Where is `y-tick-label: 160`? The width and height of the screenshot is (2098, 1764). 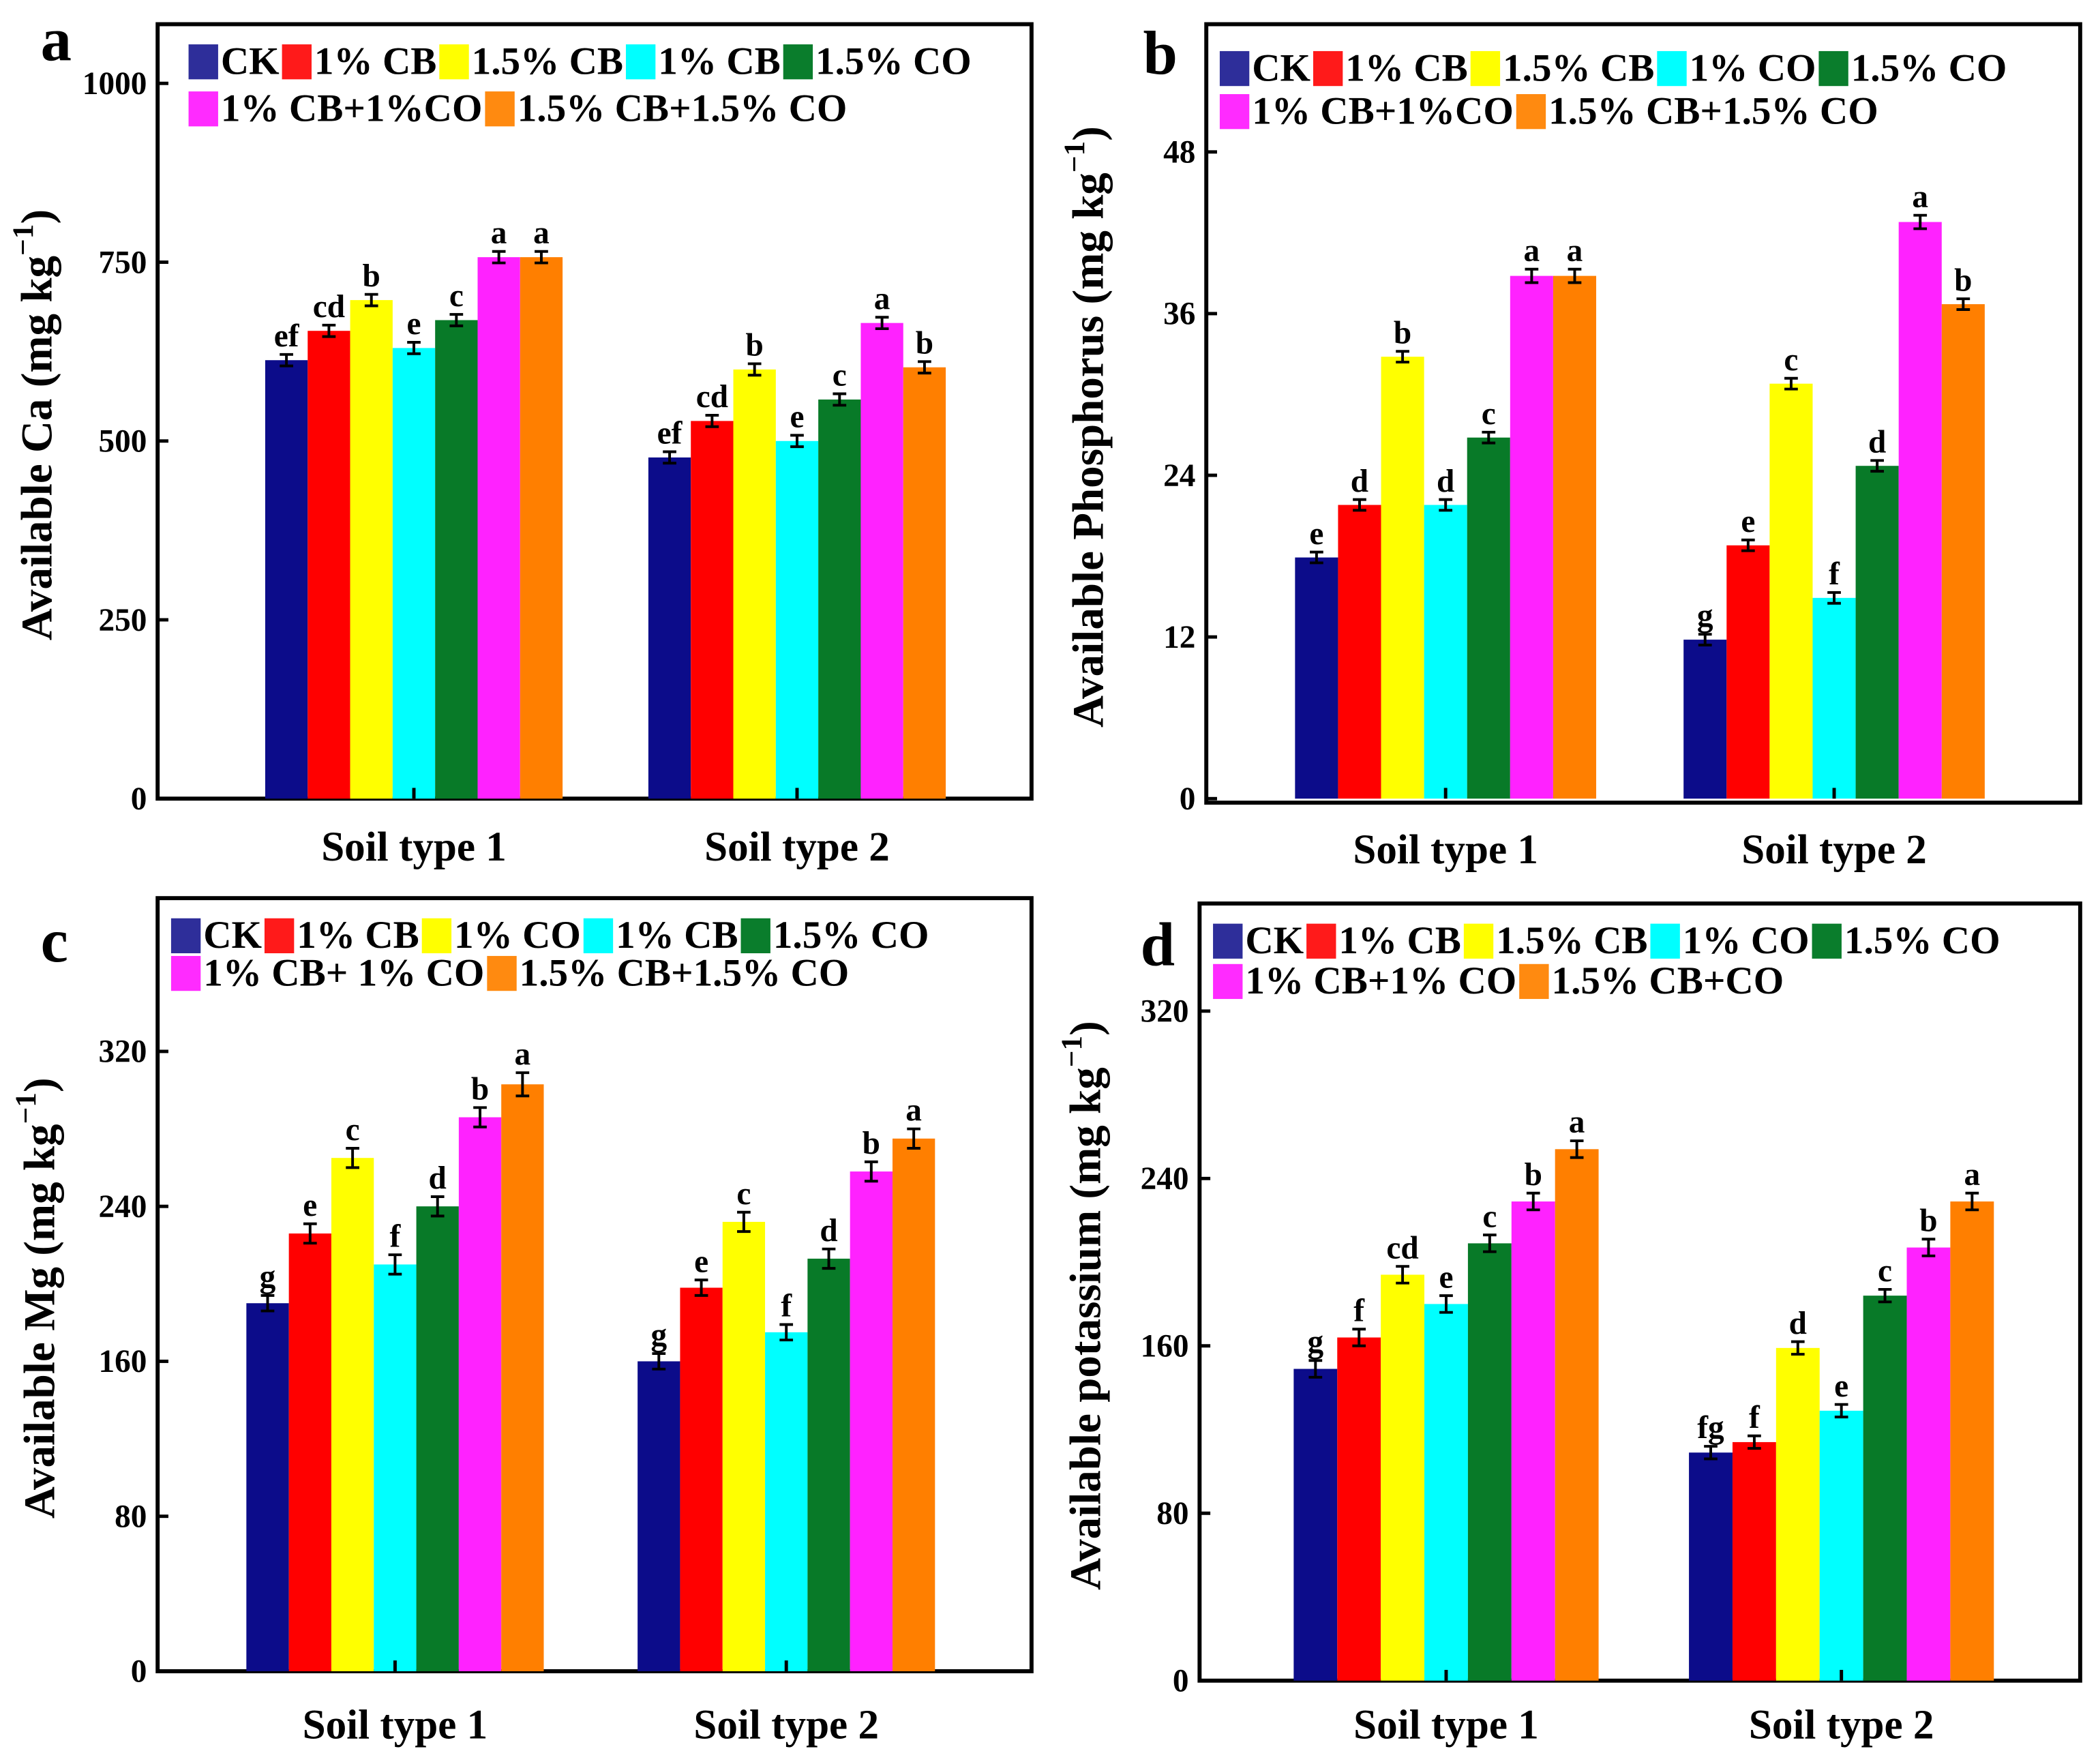 y-tick-label: 160 is located at coordinates (1165, 1346).